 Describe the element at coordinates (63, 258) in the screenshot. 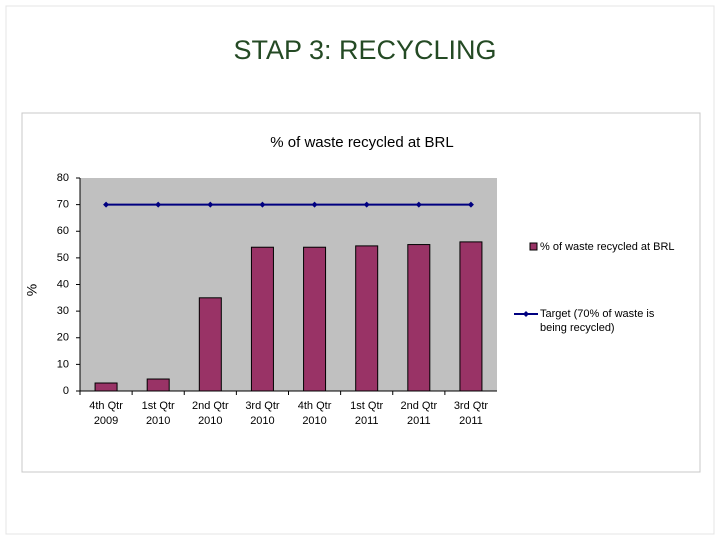

I see `y-tick-label: 50` at that location.